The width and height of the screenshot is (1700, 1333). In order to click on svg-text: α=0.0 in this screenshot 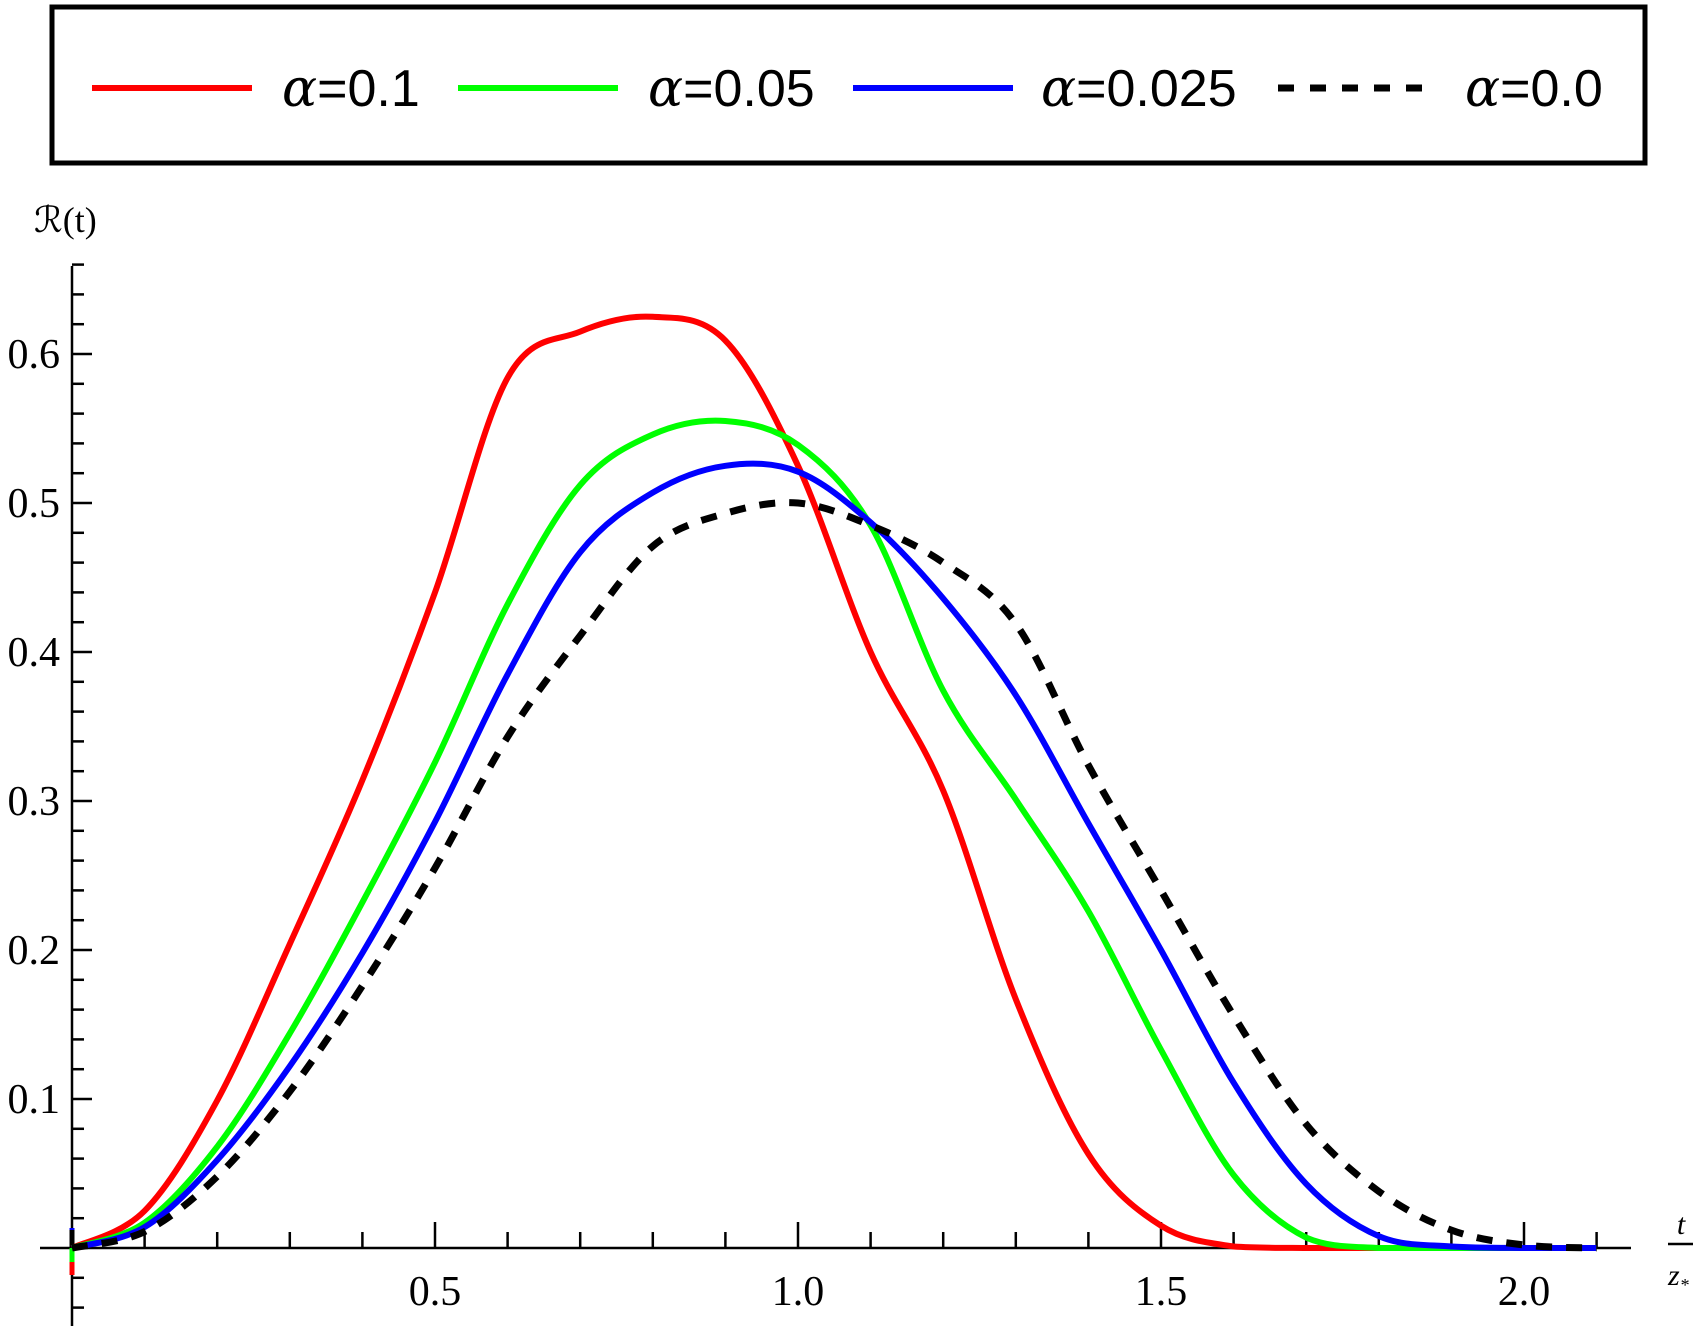, I will do `click(1534, 89)`.